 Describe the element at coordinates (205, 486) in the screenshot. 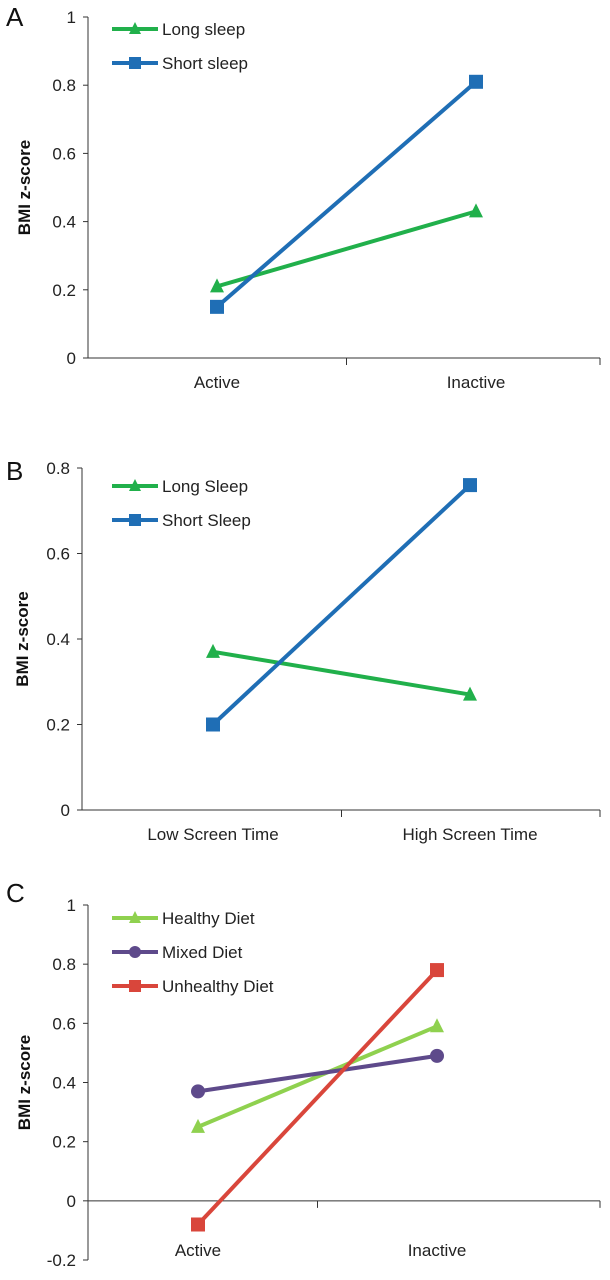

I see `legend-label: Long Sleep` at that location.